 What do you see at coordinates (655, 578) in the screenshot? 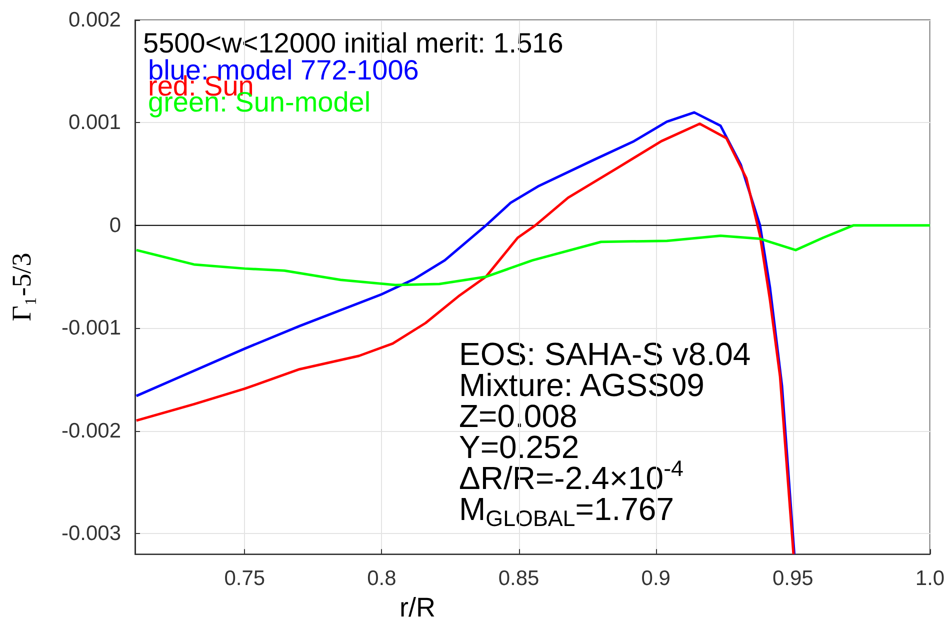
I see `x-tick-label: 0.9` at bounding box center [655, 578].